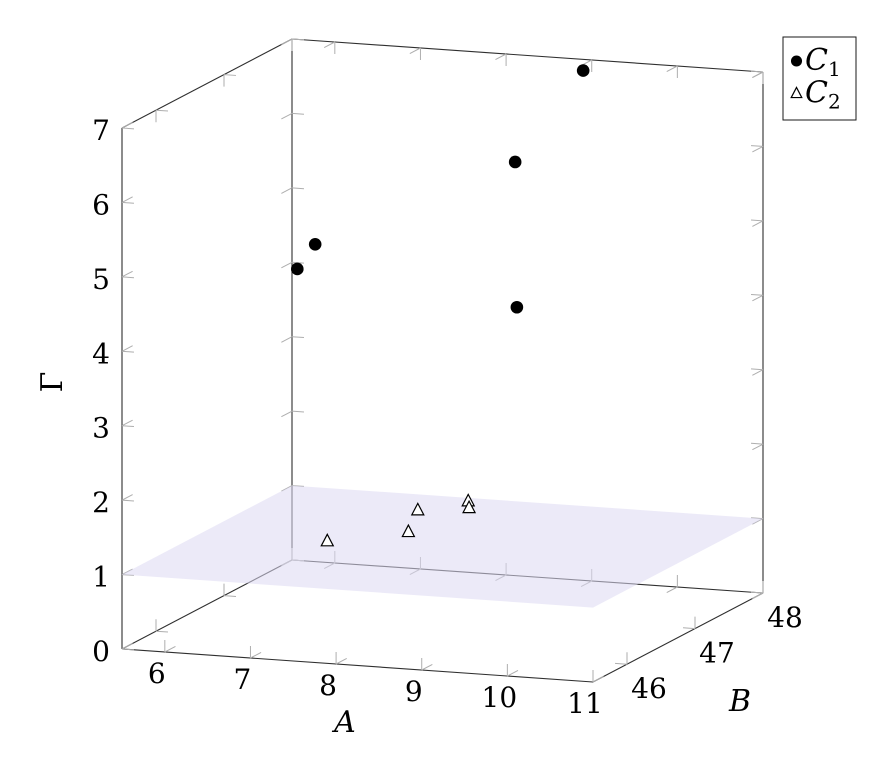 Image resolution: width=891 pixels, height=767 pixels. Describe the element at coordinates (157, 673) in the screenshot. I see `x-tick-label: 6` at that location.